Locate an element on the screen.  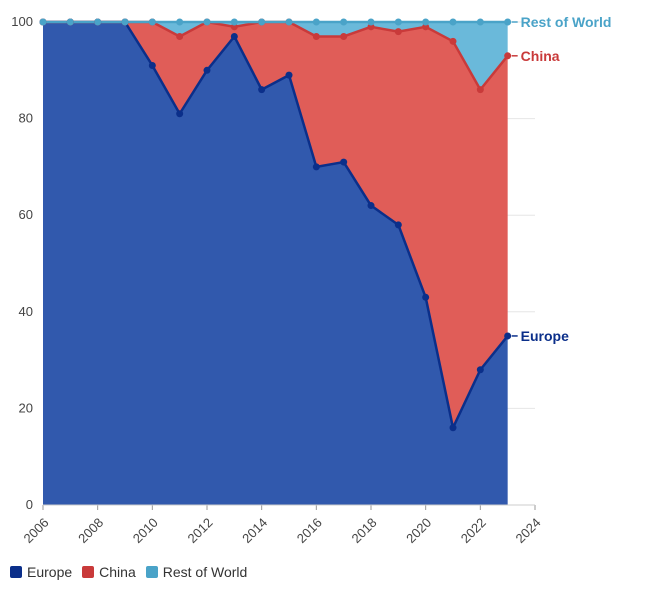
legend: Europe China Rest of World is located at coordinates (128, 572).